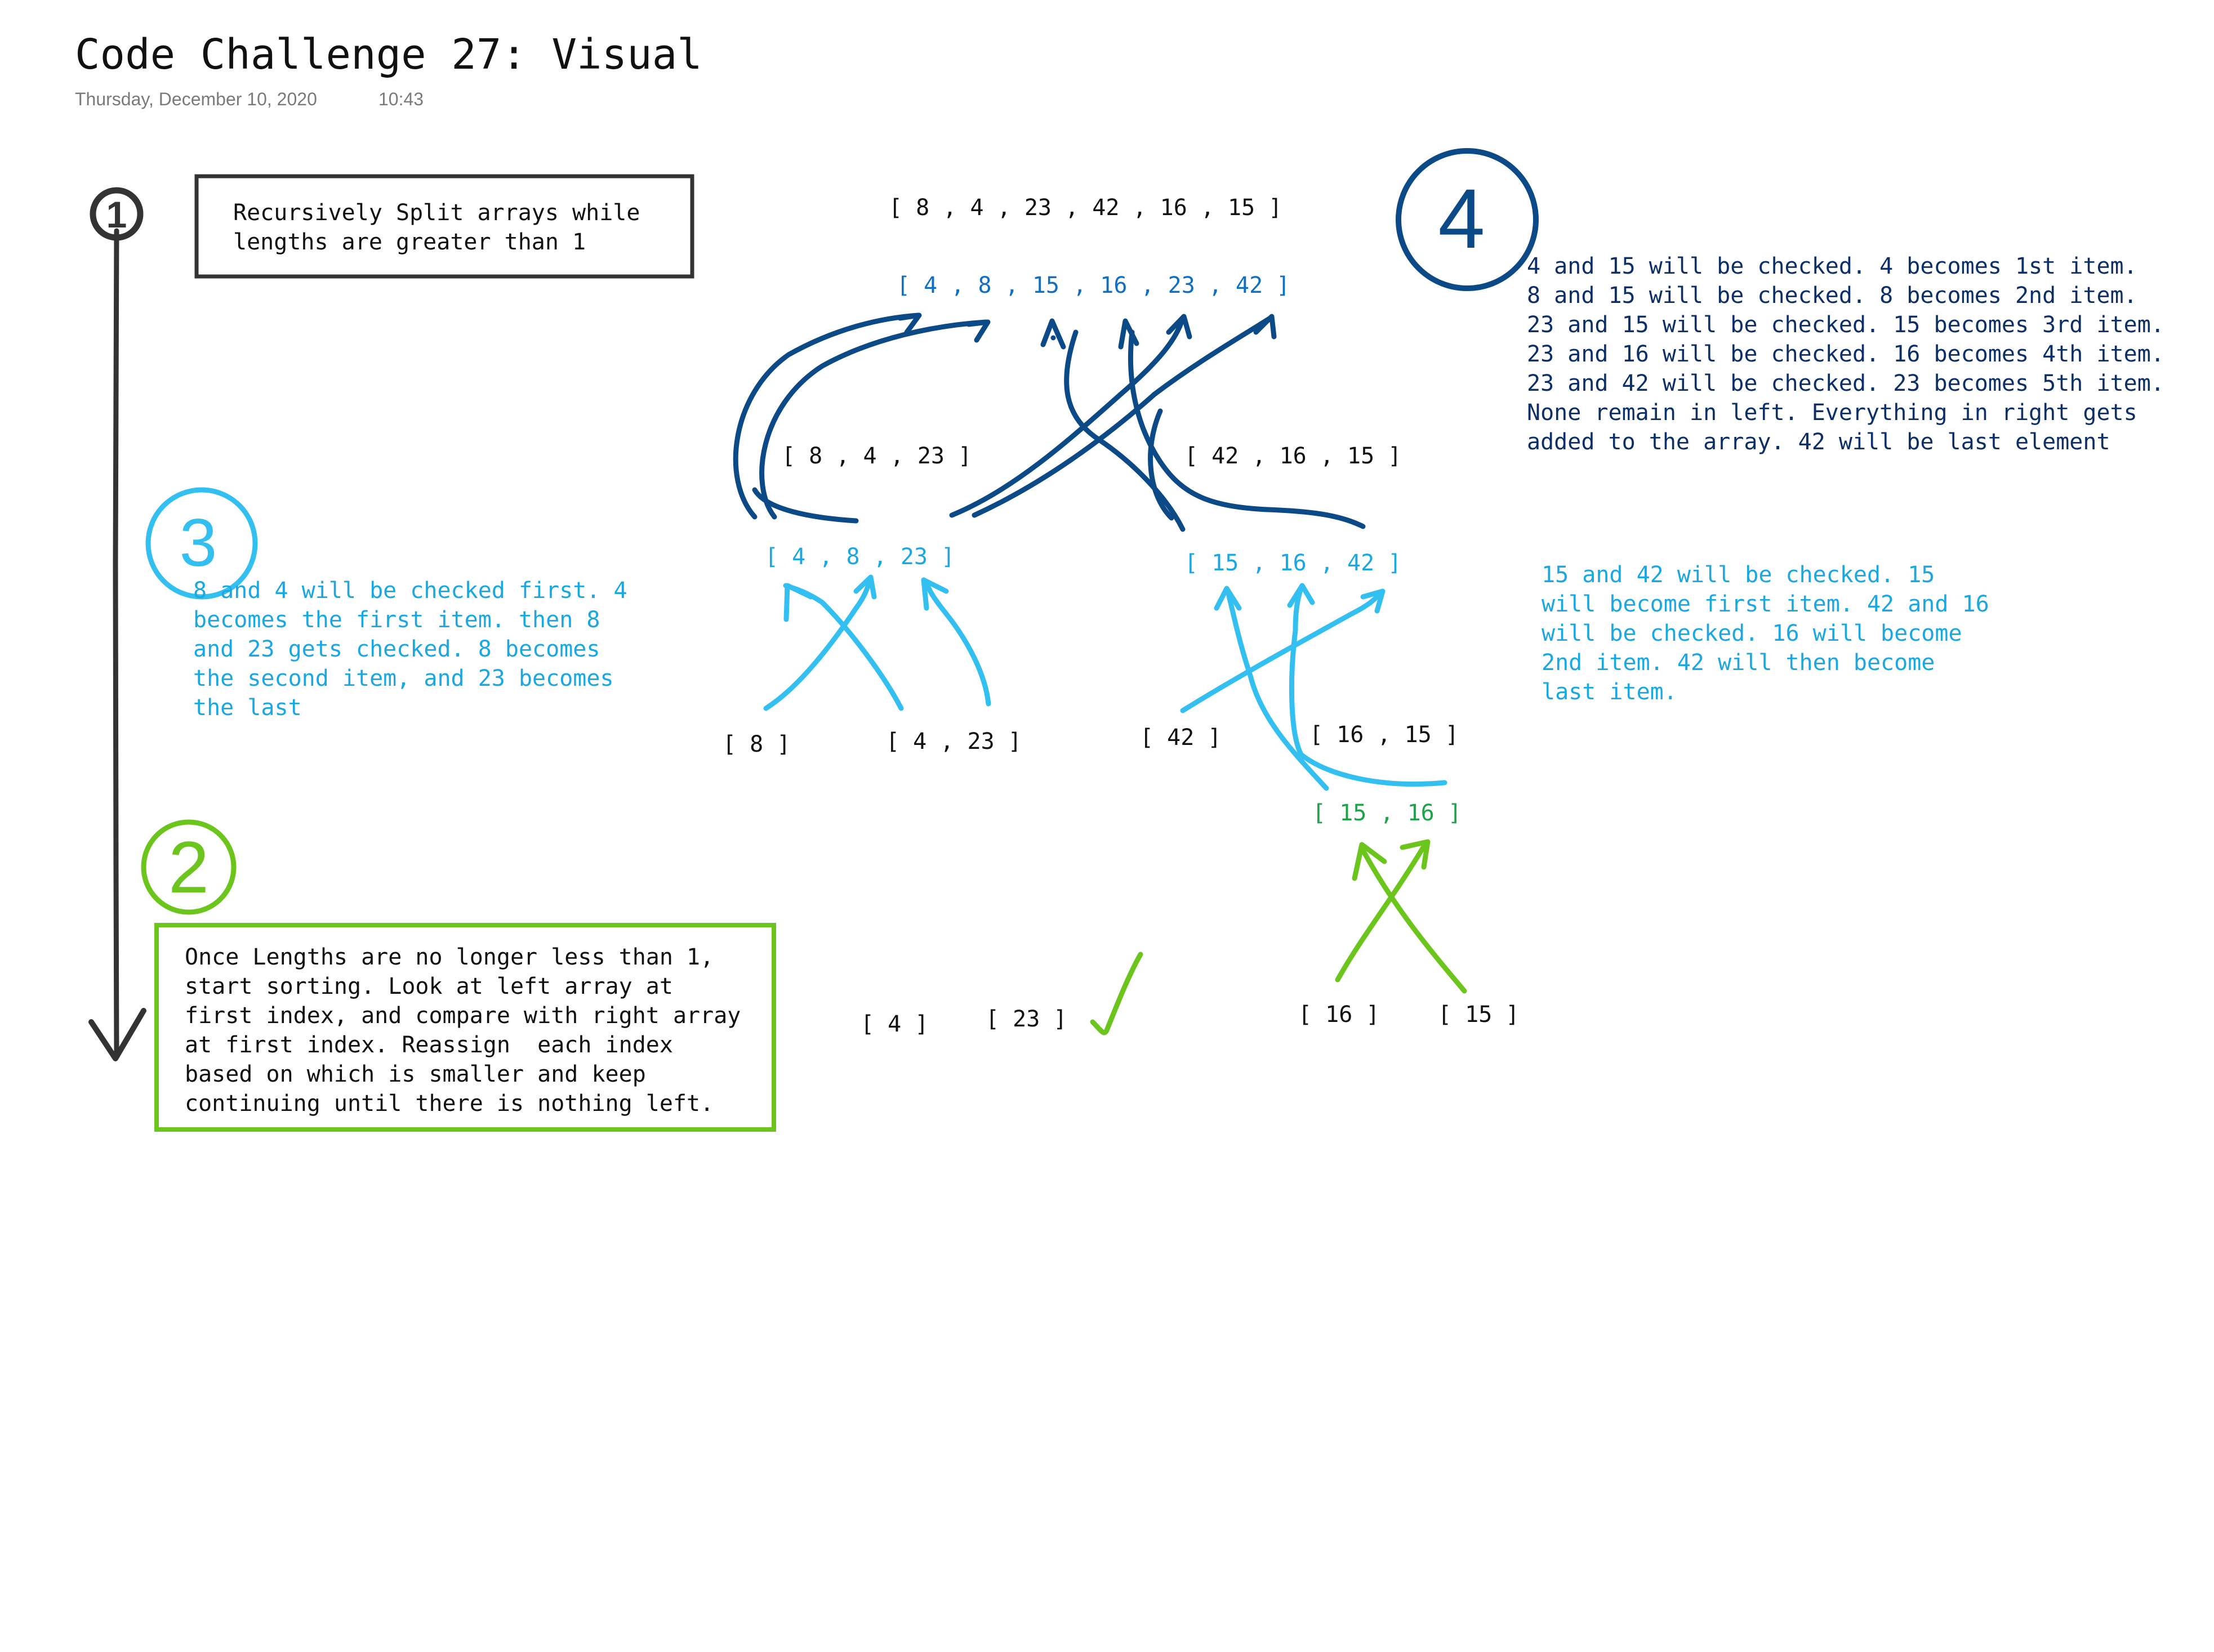 This screenshot has height=1652, width=2214. What do you see at coordinates (410, 591) in the screenshot?
I see `step-3-note-line: 8 and 4 will be checked first. 4` at bounding box center [410, 591].